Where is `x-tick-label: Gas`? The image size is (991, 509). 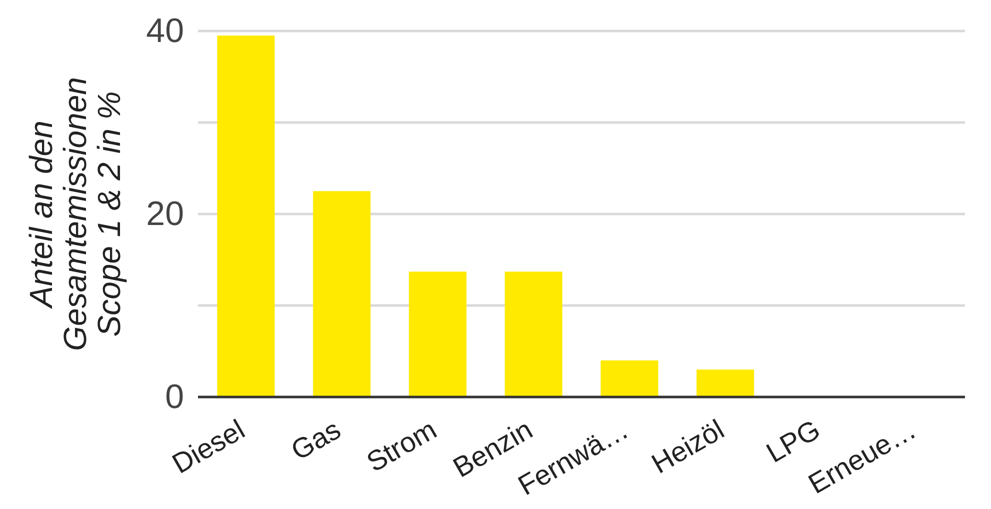 x-tick-label: Gas is located at coordinates (316, 440).